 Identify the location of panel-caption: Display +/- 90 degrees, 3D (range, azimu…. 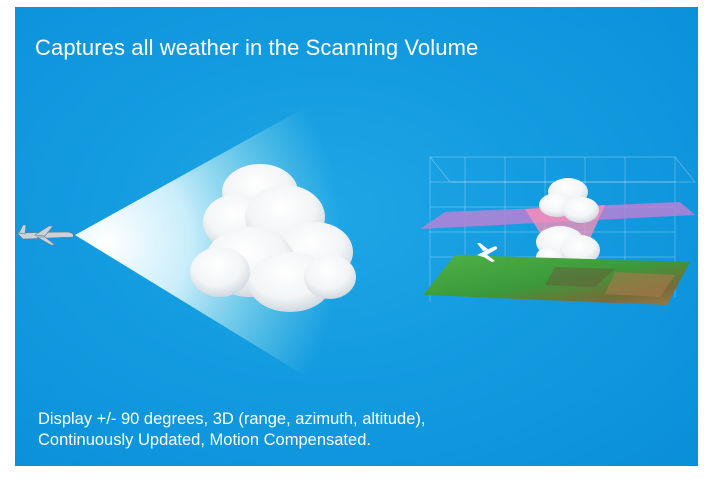
(231, 430).